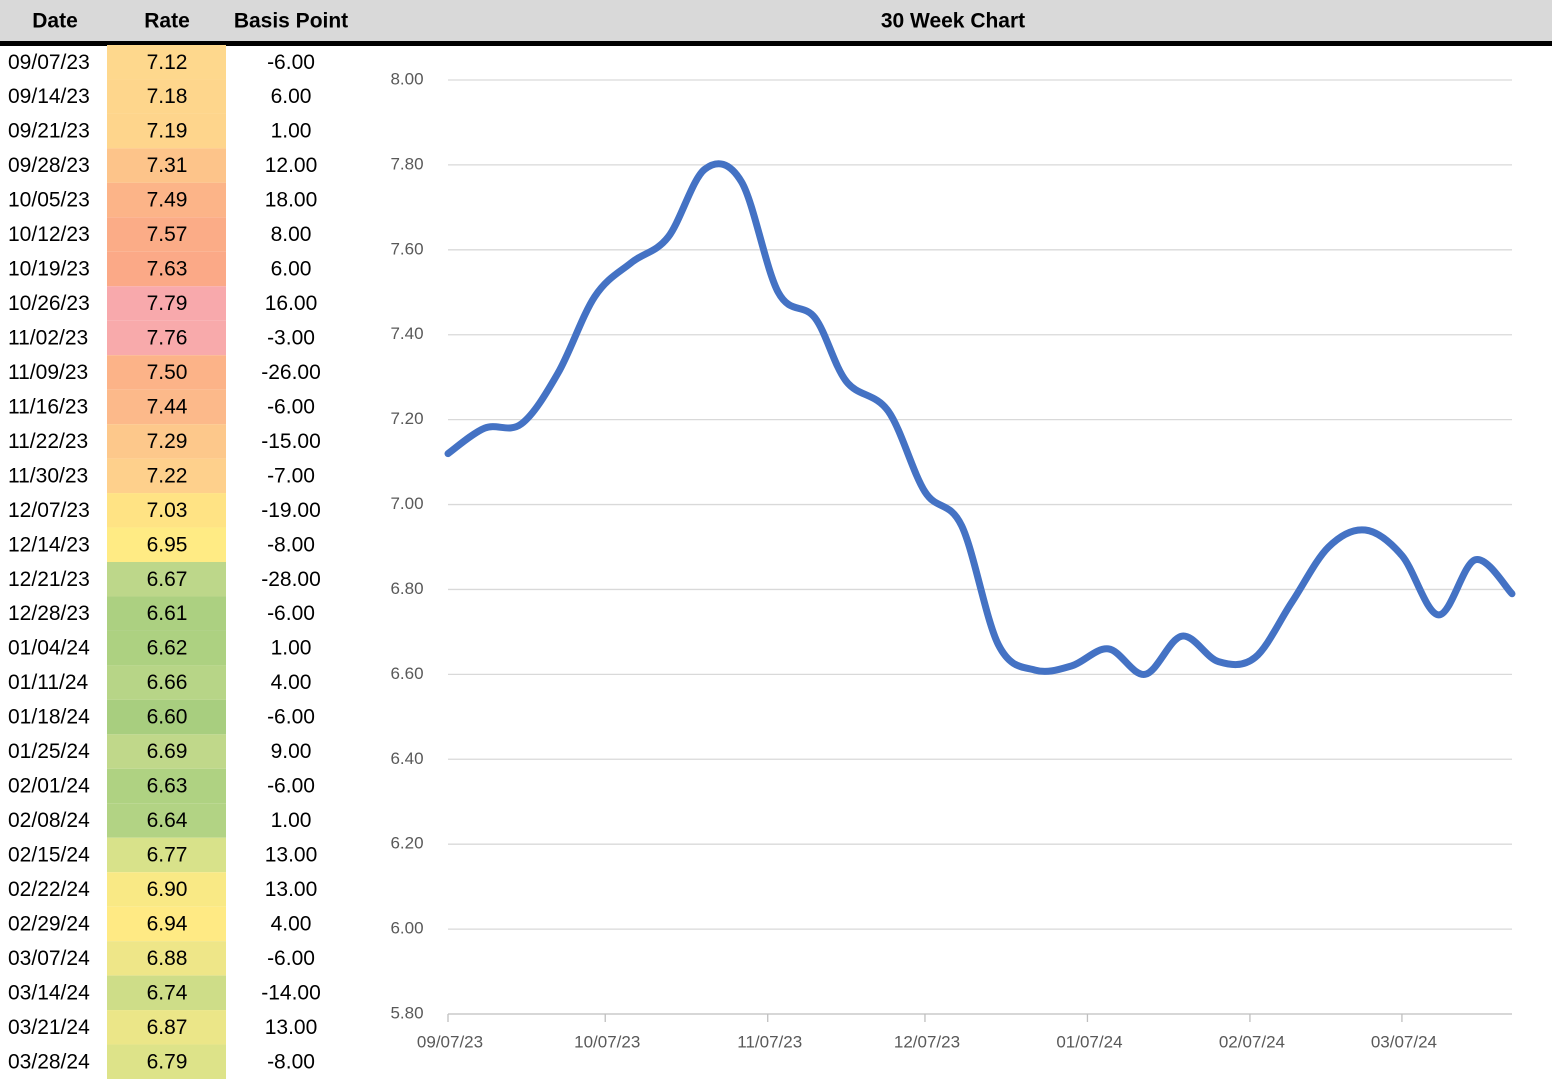 The width and height of the screenshot is (1552, 1079). What do you see at coordinates (49, 510) in the screenshot?
I see `date-cell: 12/07/23` at bounding box center [49, 510].